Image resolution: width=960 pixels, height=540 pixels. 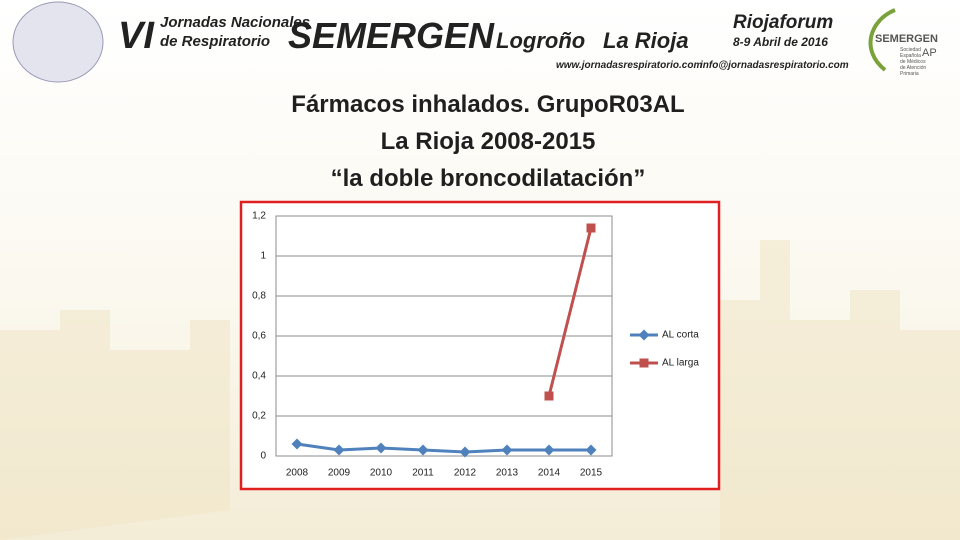 I want to click on event-line: de Respiratorio, so click(x=215, y=41).